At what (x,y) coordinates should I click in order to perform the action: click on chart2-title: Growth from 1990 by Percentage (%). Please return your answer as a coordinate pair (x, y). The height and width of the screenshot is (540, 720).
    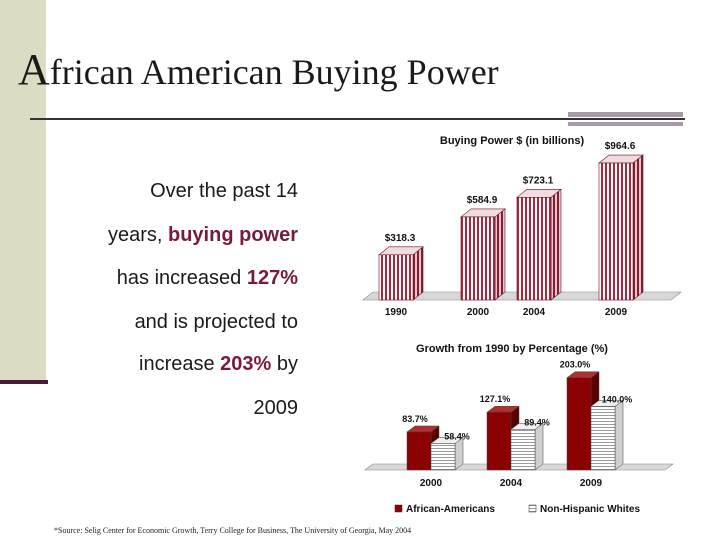
    Looking at the image, I should click on (512, 349).